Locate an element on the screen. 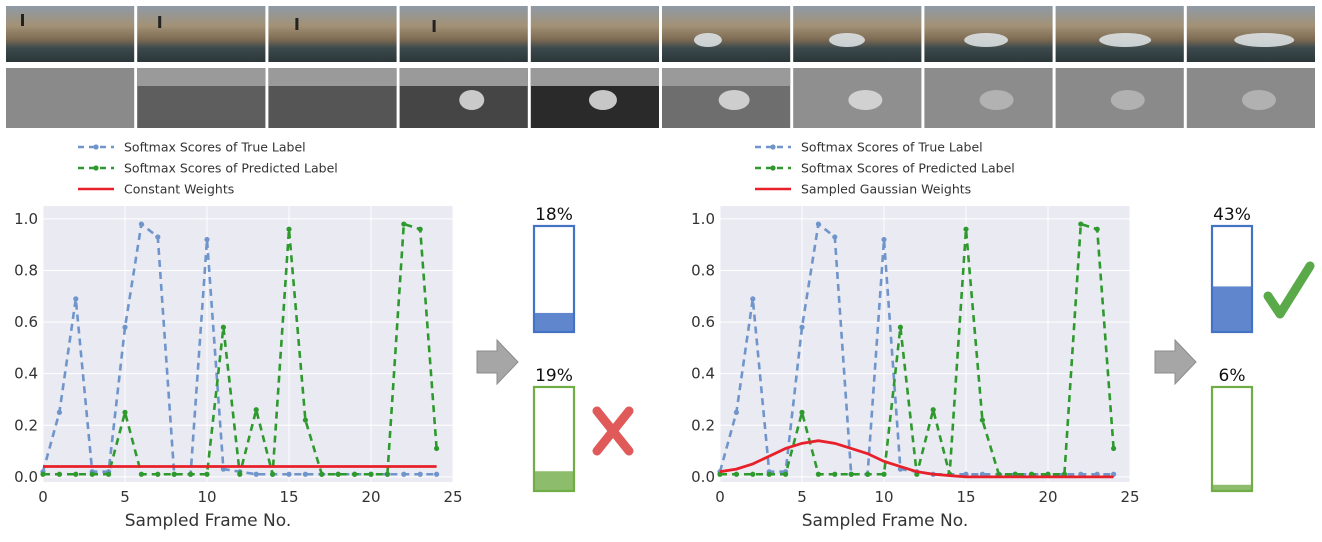 This screenshot has width=1322, height=542. rgb-frame-strip is located at coordinates (660, 34).